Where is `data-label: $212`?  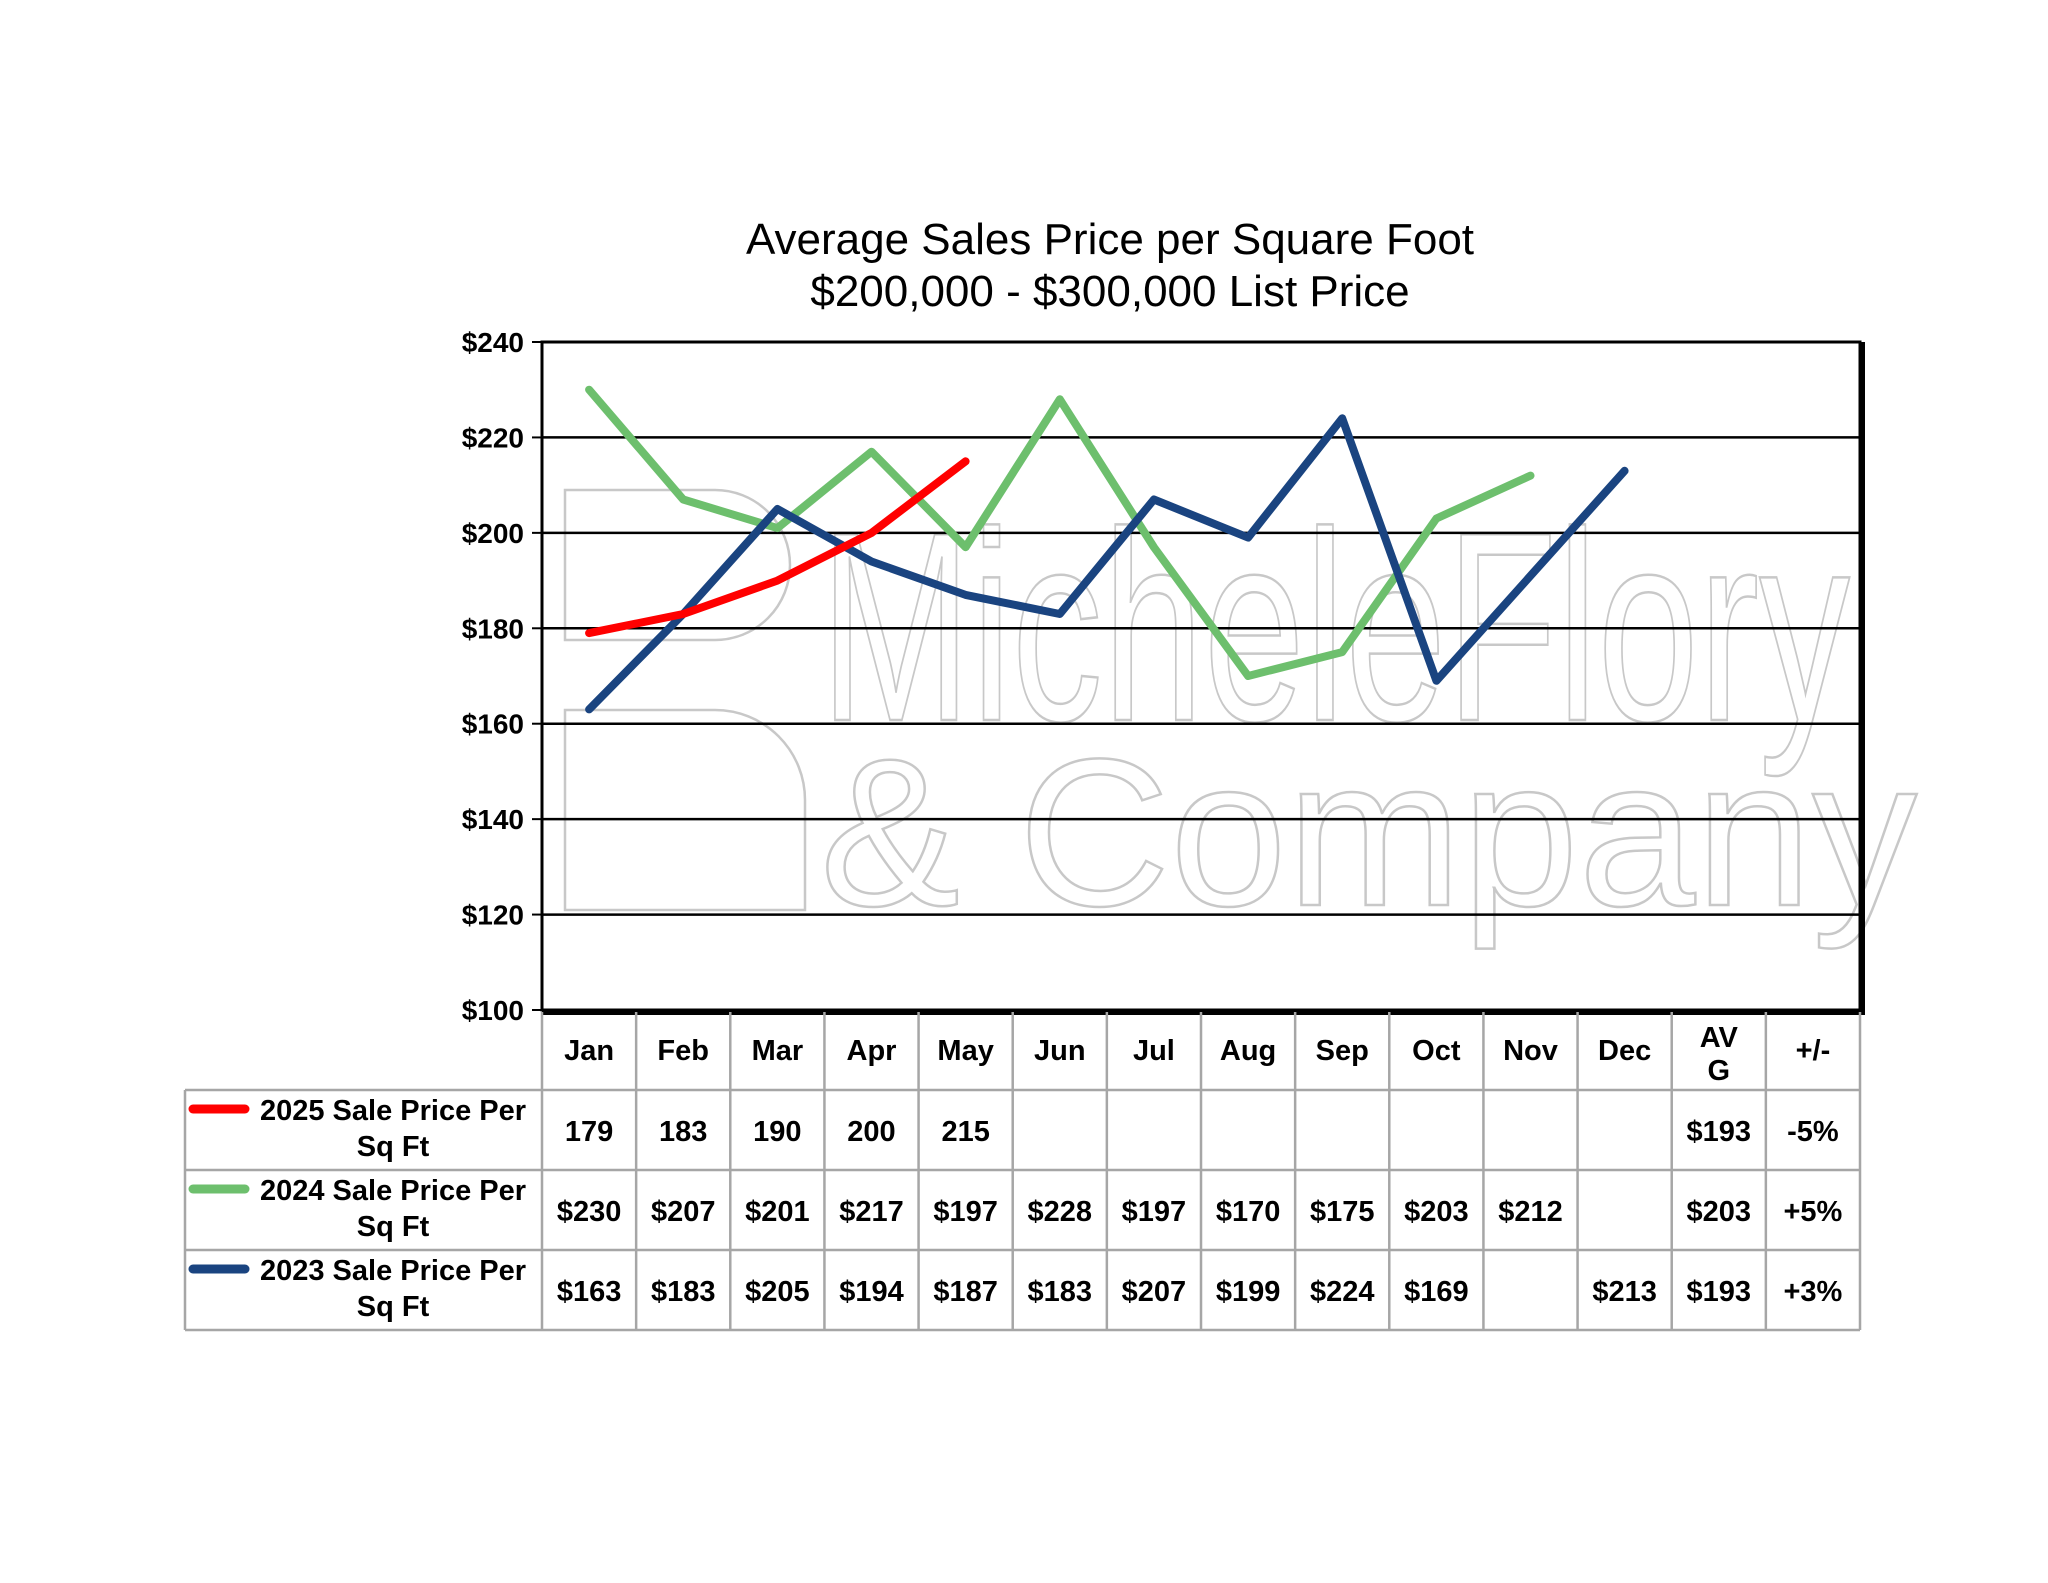
data-label: $212 is located at coordinates (1530, 1212).